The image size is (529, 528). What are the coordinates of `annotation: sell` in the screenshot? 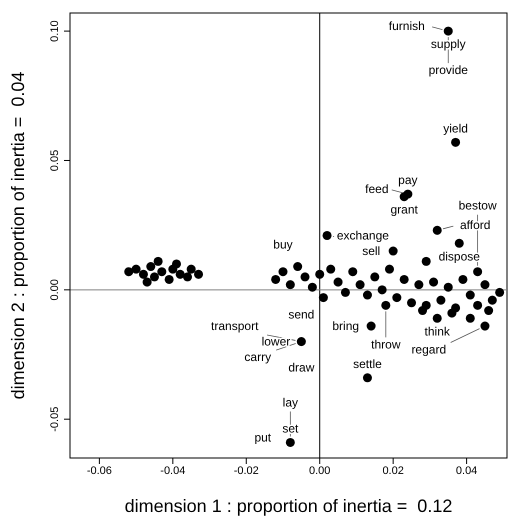 It's located at (371, 251).